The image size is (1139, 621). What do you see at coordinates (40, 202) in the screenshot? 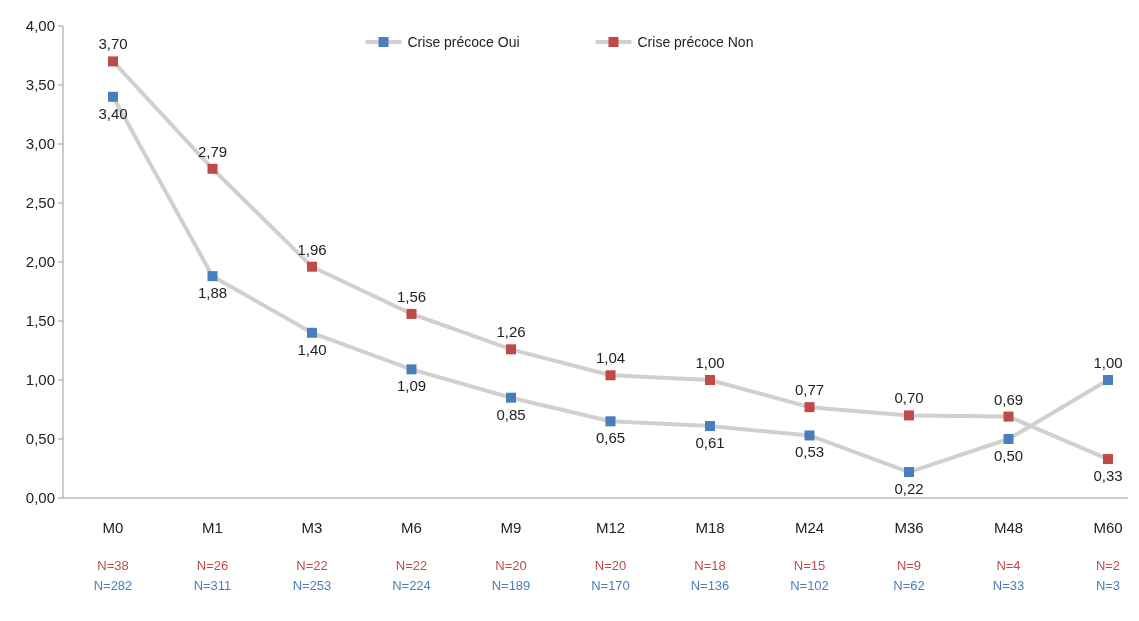
I see `y-tick-label: 2,50` at bounding box center [40, 202].